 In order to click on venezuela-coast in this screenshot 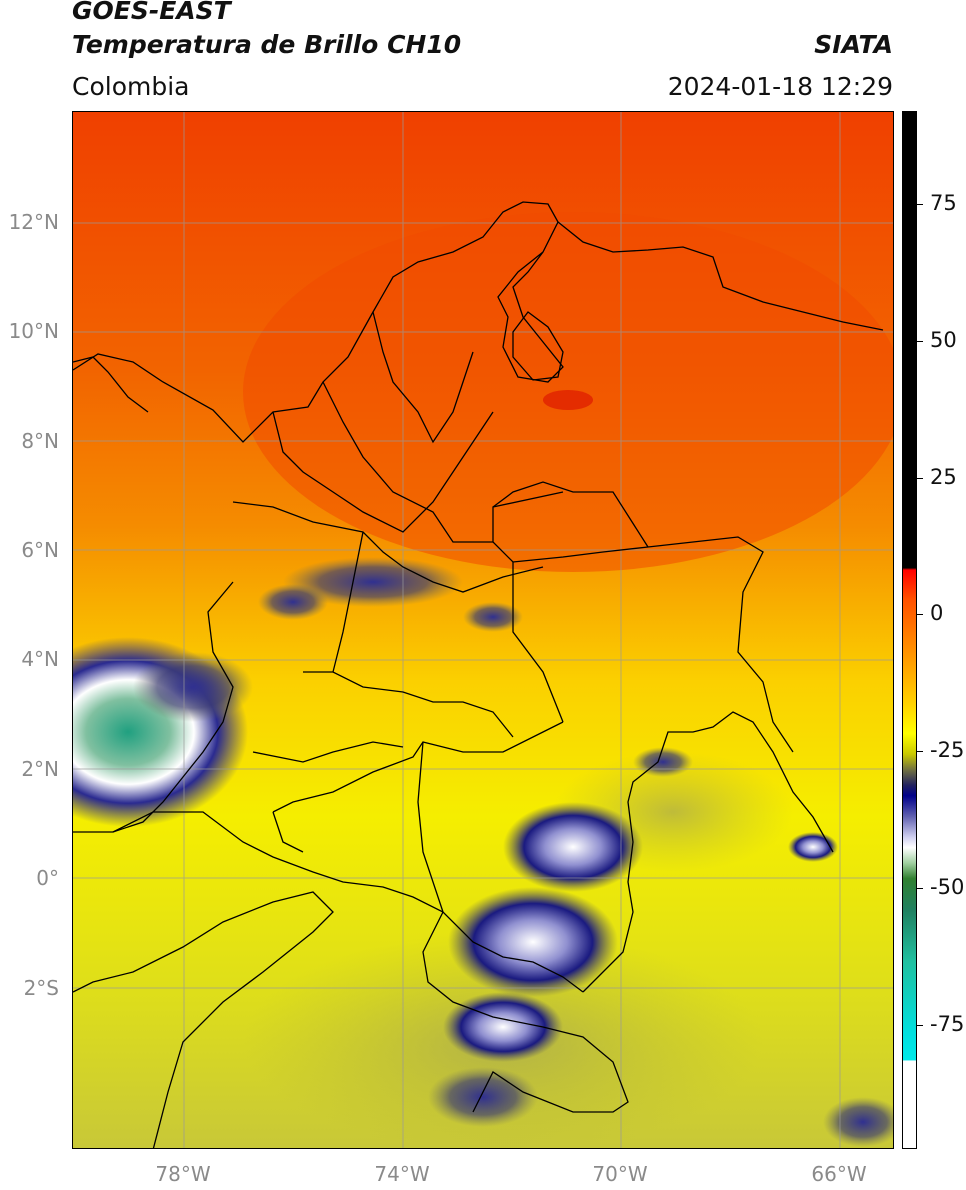, I will do `click(720, 276)`.